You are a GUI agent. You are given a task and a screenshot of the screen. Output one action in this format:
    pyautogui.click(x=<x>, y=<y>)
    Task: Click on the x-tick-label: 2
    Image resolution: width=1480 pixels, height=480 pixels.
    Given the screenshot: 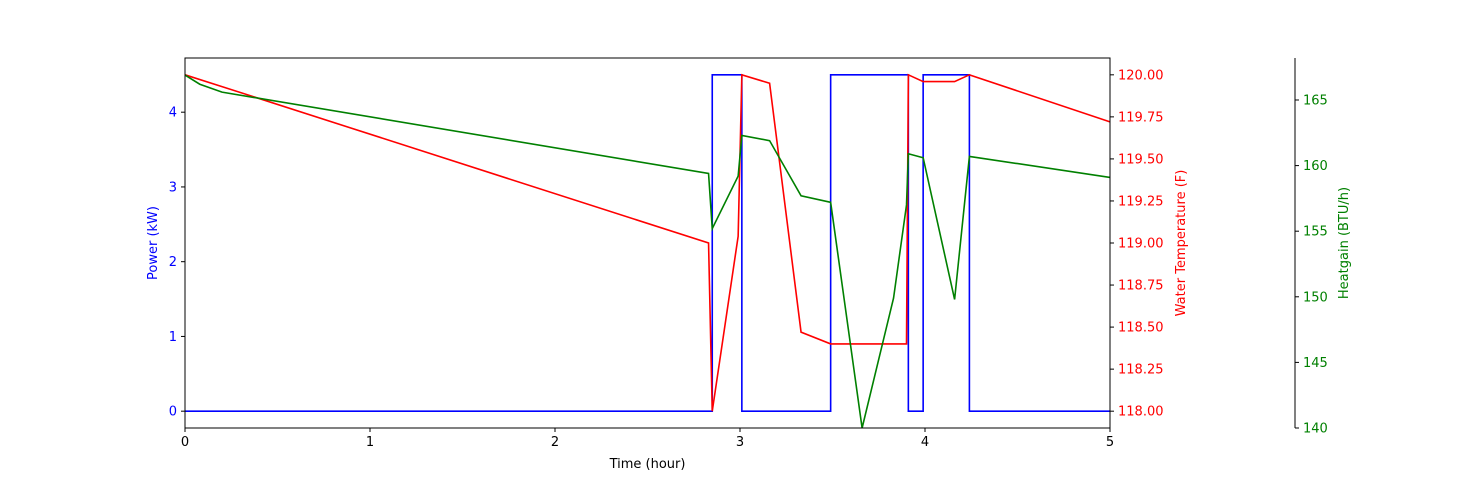 What is the action you would take?
    pyautogui.click(x=555, y=442)
    